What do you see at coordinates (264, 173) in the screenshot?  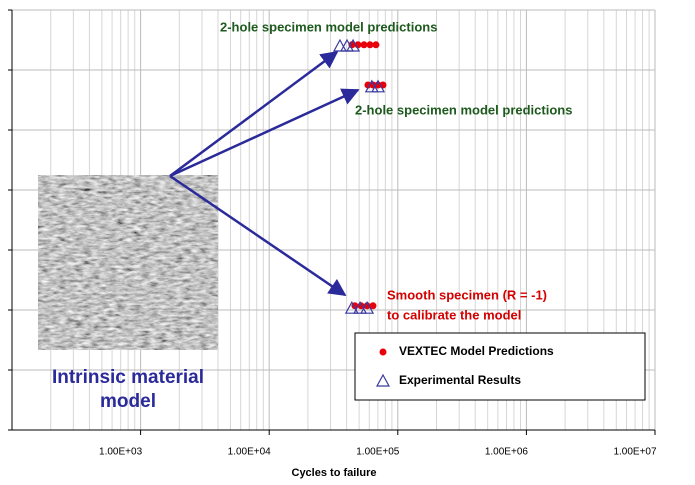 I see `arrows` at bounding box center [264, 173].